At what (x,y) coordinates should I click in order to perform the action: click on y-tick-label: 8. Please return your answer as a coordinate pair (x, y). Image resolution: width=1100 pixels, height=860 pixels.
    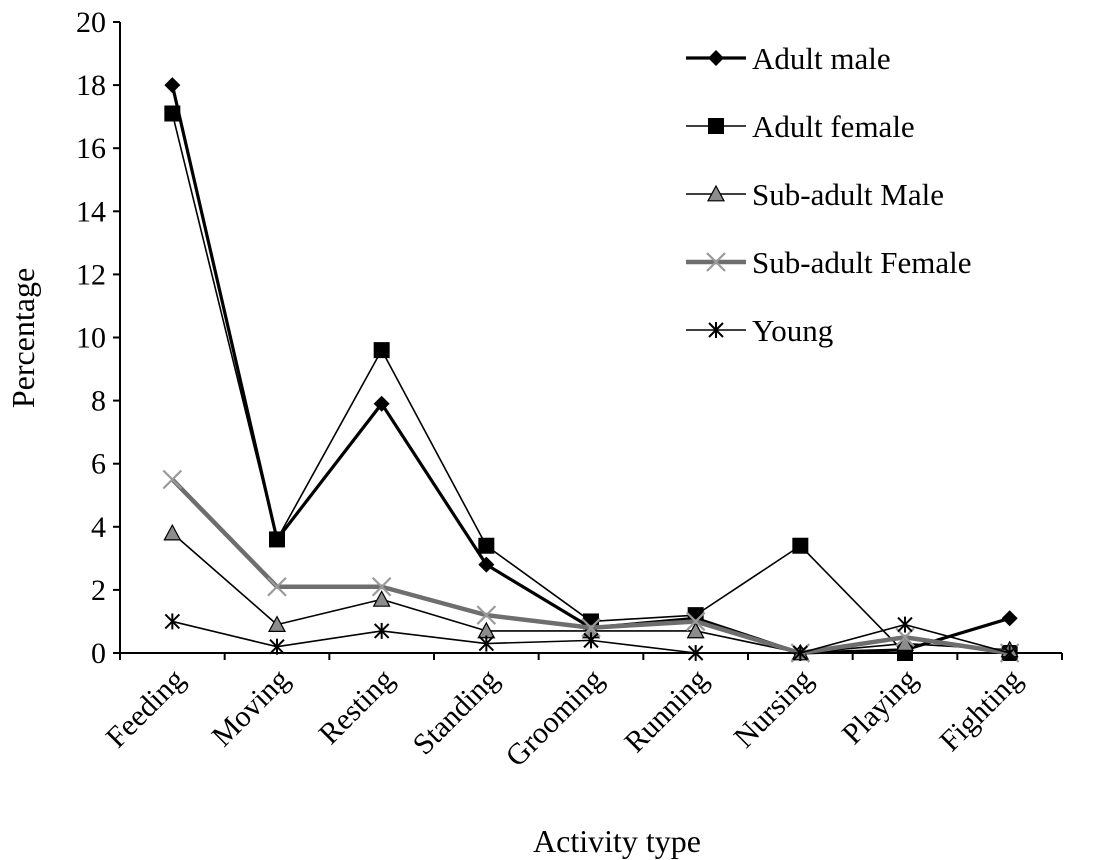
    Looking at the image, I should click on (98, 401).